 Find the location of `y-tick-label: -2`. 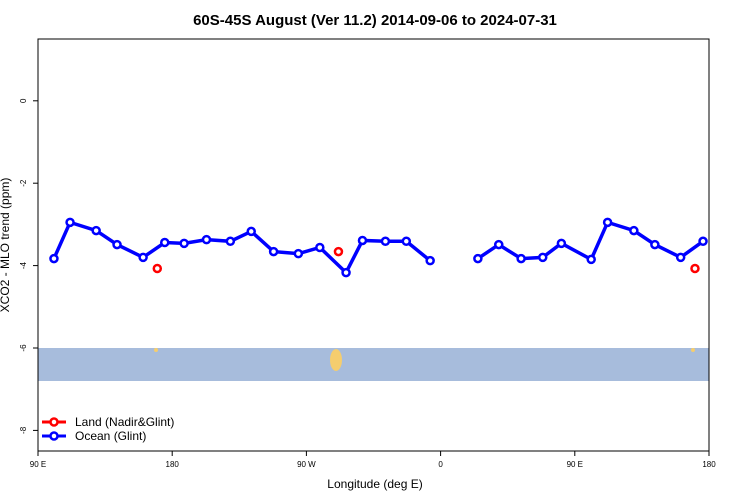

y-tick-label: -2 is located at coordinates (23, 183).